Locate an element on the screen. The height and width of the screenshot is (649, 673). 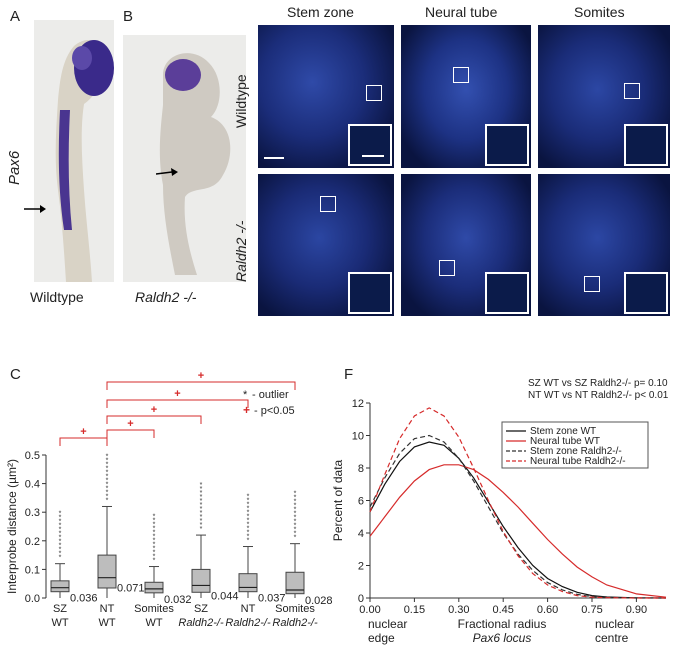
x-axis-sublabel: Pax6 locus is located at coordinates (502, 638).